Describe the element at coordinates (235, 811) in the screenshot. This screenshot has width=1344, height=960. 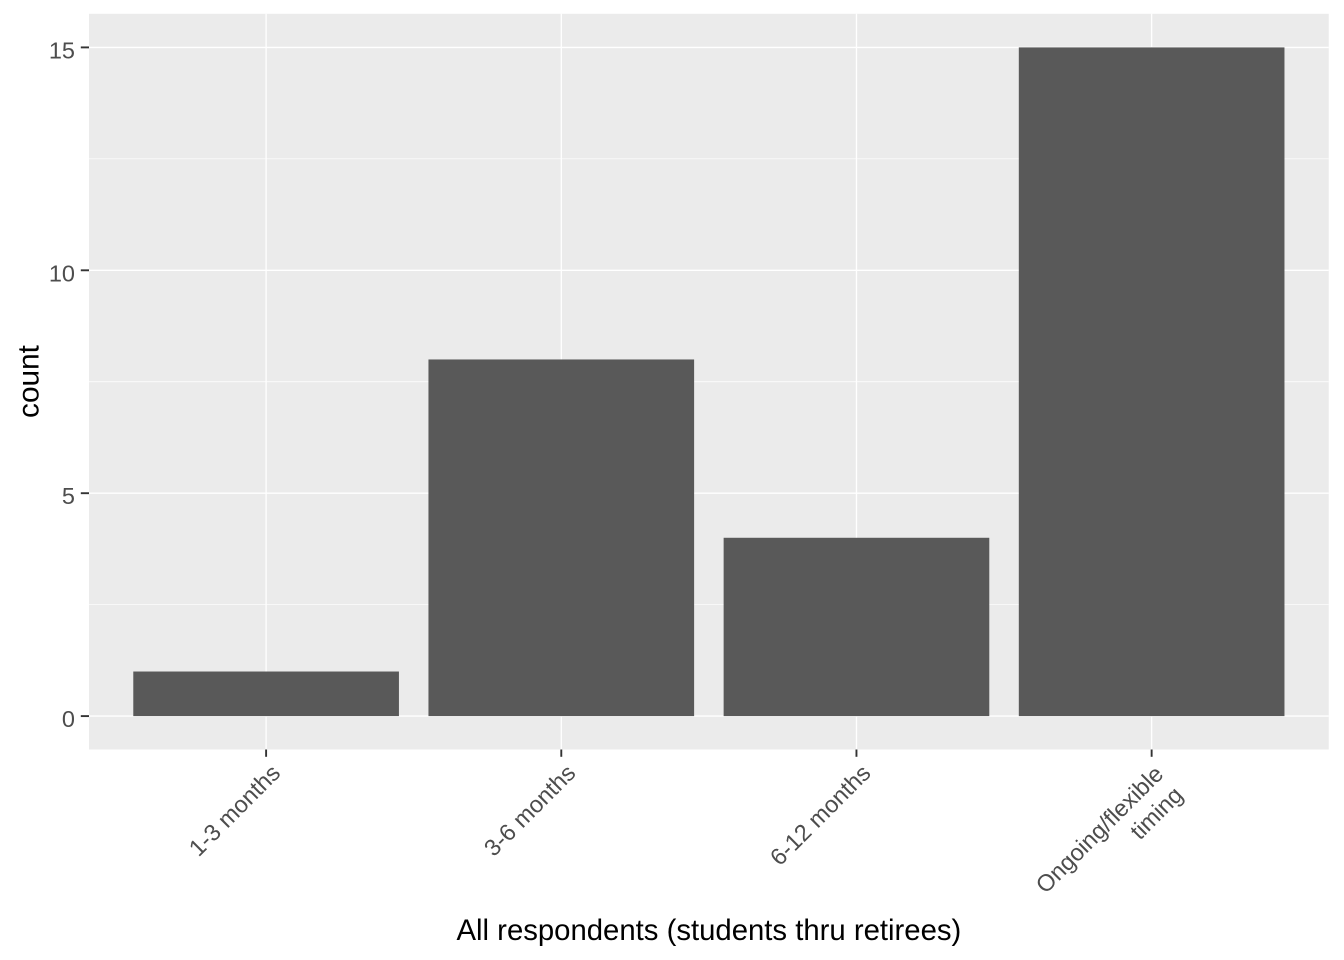
I see `svg-text: 1-3 months` at that location.